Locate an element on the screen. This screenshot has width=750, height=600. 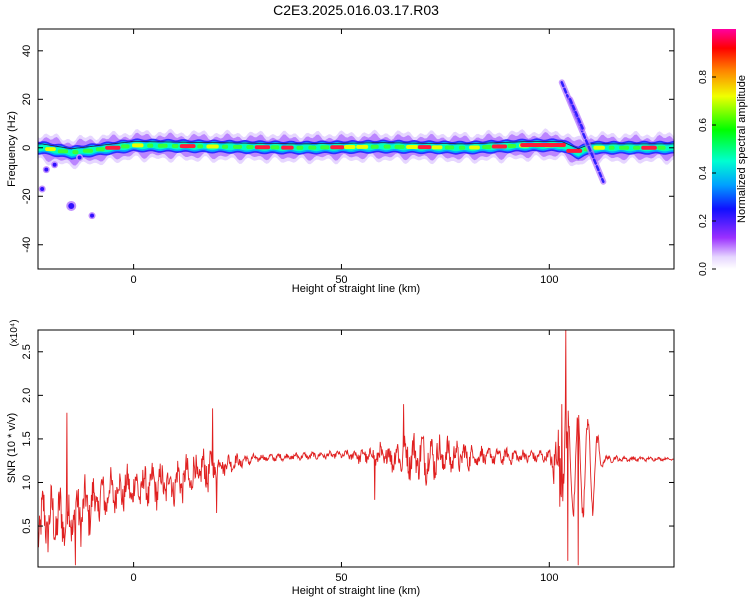
colorbar-tick-label: 0.8 is located at coordinates (703, 77).